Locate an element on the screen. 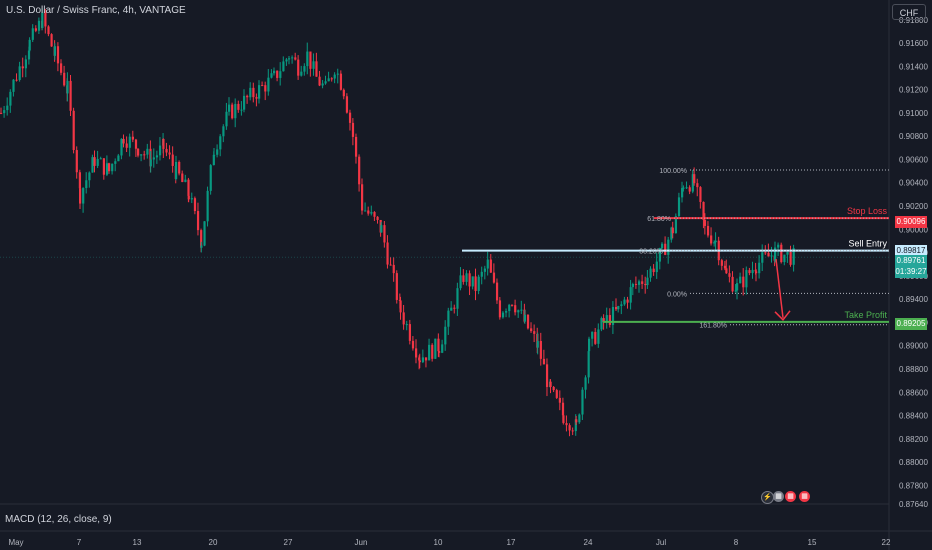 Image resolution: width=932 pixels, height=550 pixels. macd-indicator-label: MACD (12, 26, close, 9) is located at coordinates (58, 519).